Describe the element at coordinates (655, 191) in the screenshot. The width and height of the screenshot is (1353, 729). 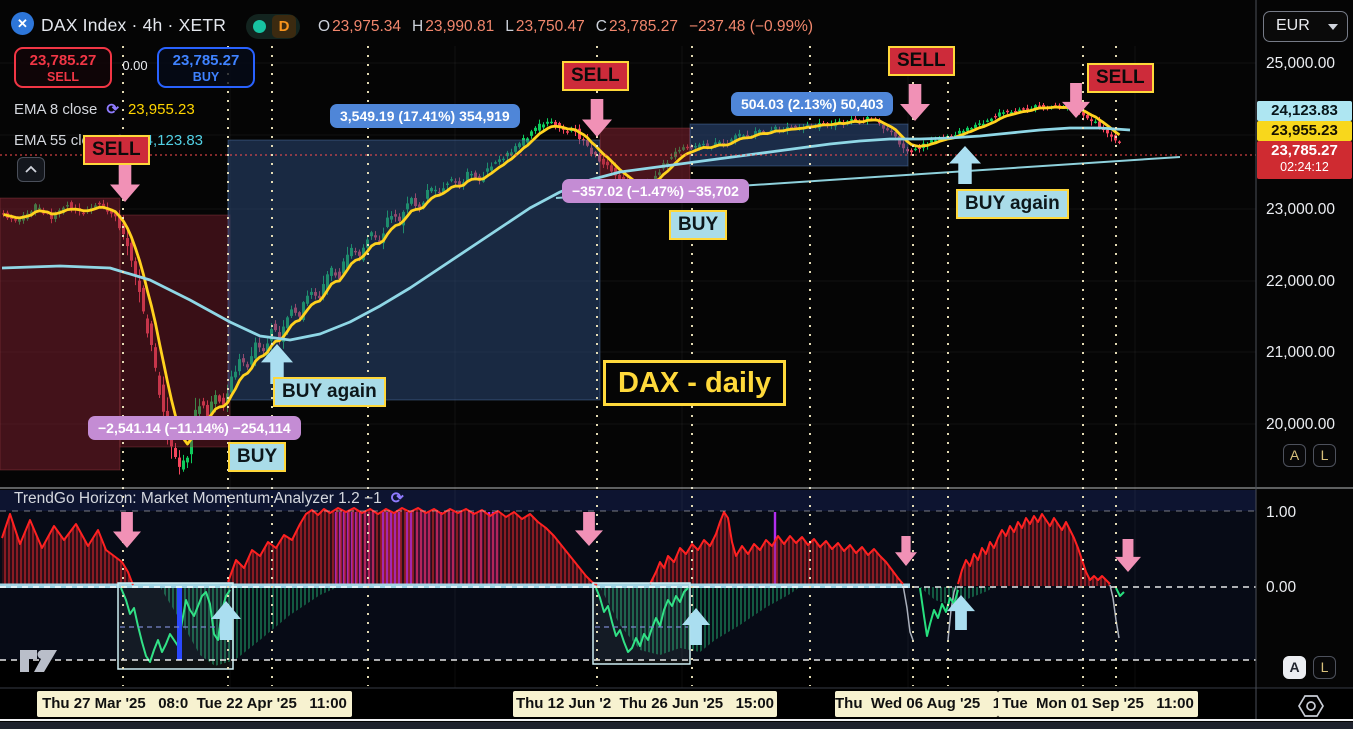
I see `measure-label-loss: −357.02 (−1.47%) −35,702` at that location.